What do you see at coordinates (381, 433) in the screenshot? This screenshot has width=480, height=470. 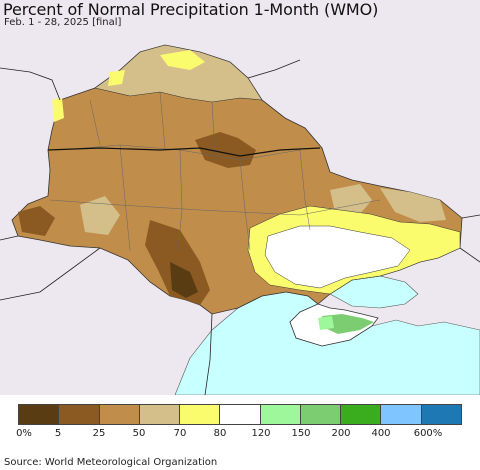 I see `legend-label: 400` at bounding box center [381, 433].